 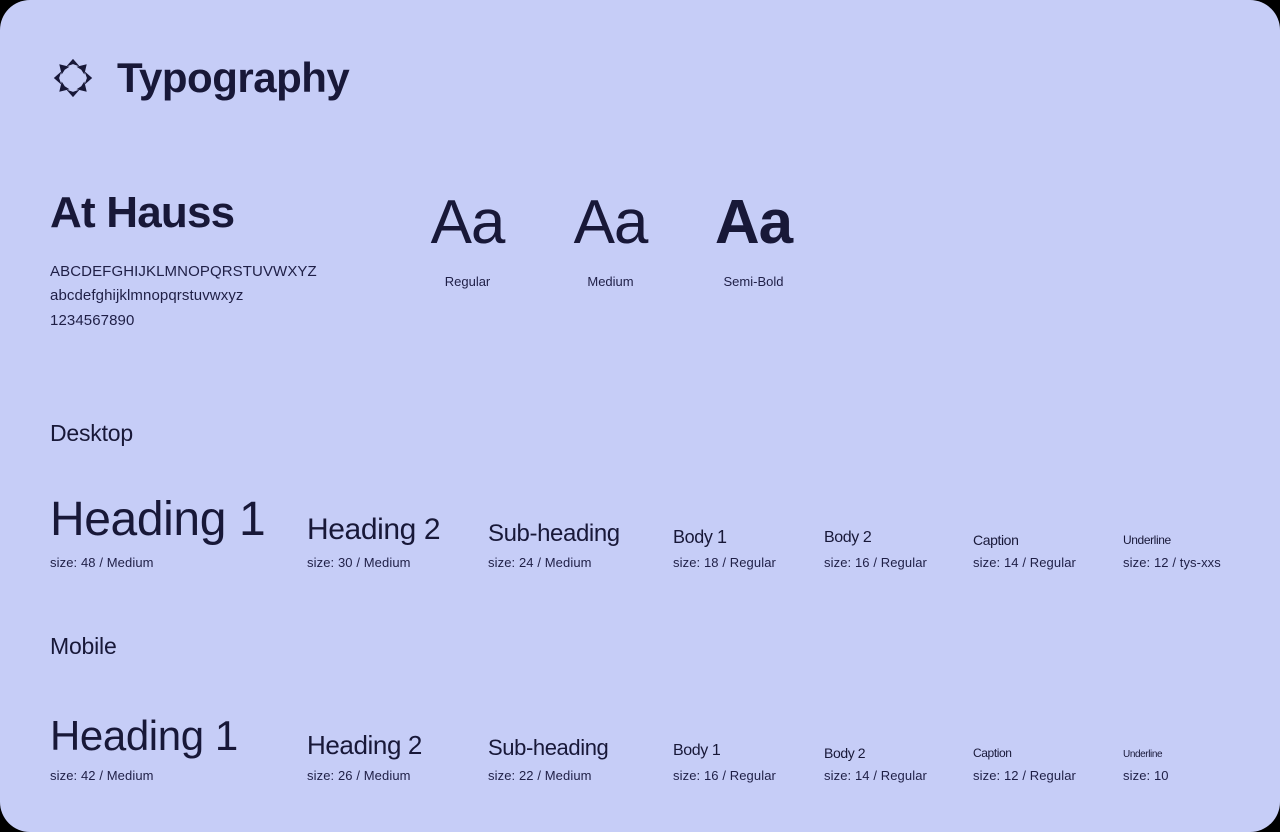 I want to click on weight-specimen-medium: Aa Medium, so click(x=610, y=239).